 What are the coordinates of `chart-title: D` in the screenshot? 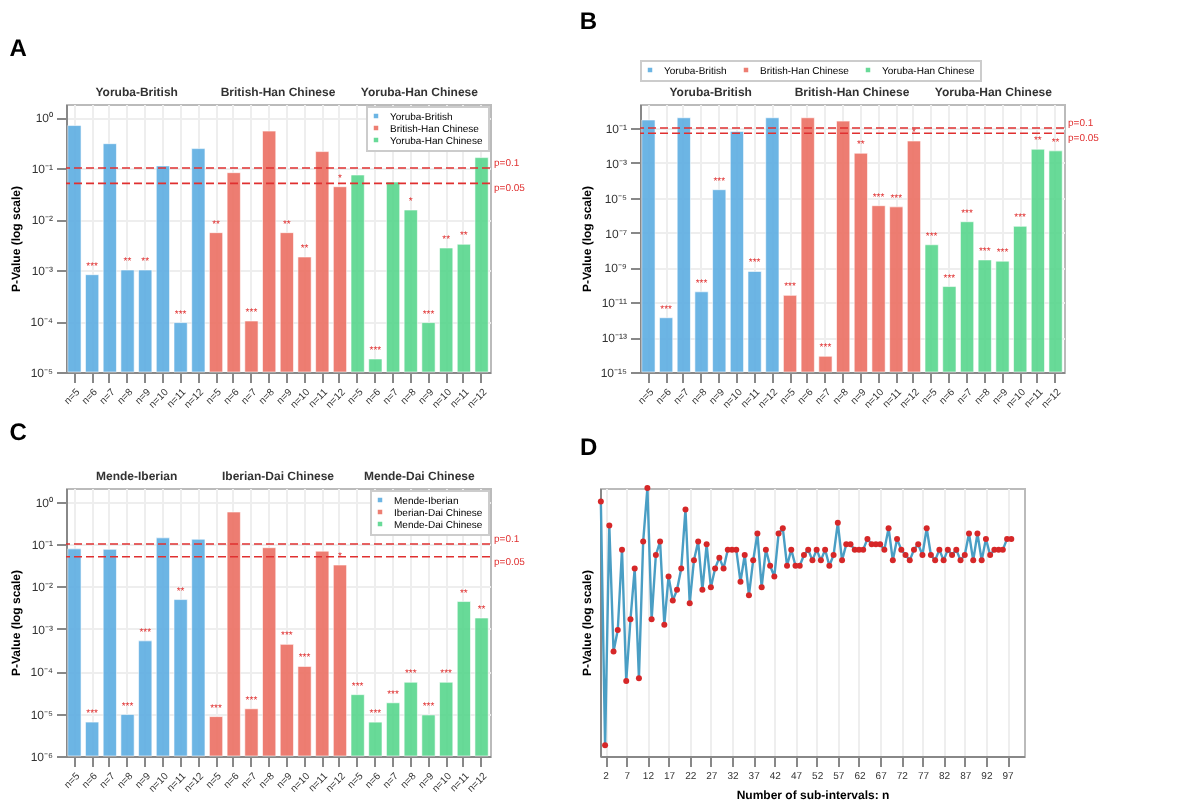 It's located at (589, 447).